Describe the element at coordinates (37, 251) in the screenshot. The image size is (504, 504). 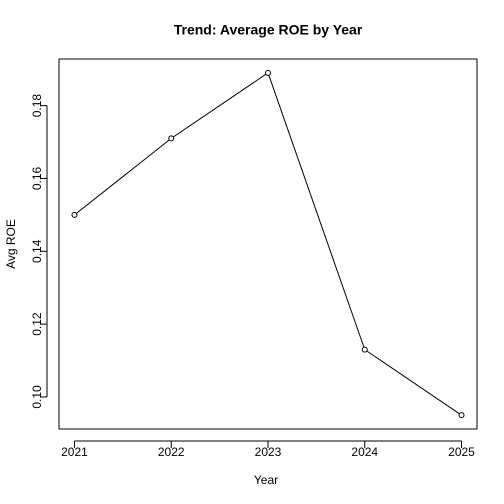
I see `y-tick-label: 0.14` at that location.